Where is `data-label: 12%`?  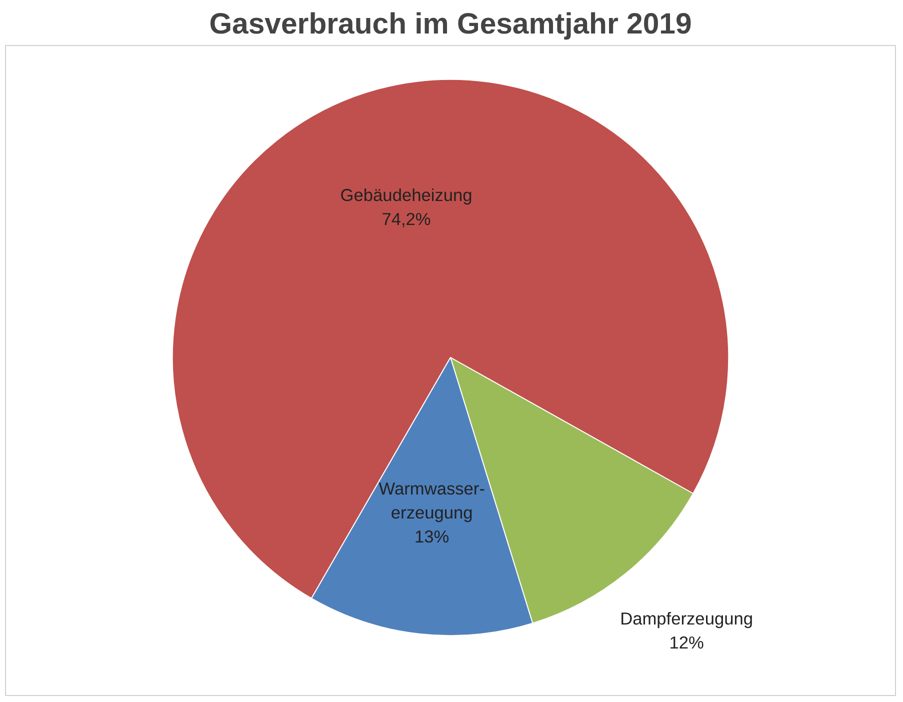 data-label: 12% is located at coordinates (686, 642).